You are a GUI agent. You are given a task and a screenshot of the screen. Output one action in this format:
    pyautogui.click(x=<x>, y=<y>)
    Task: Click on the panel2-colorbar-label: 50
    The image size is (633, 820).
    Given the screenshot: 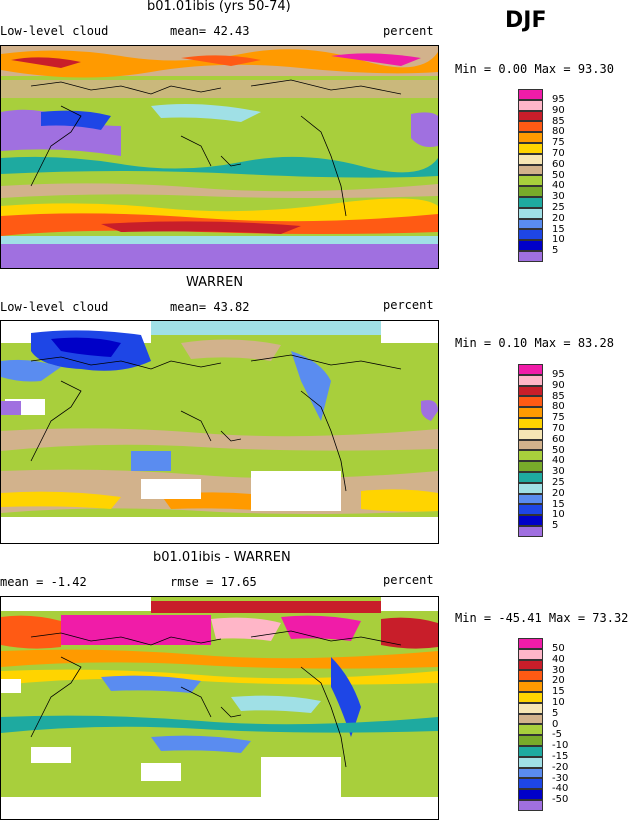 What is the action you would take?
    pyautogui.click(x=558, y=450)
    